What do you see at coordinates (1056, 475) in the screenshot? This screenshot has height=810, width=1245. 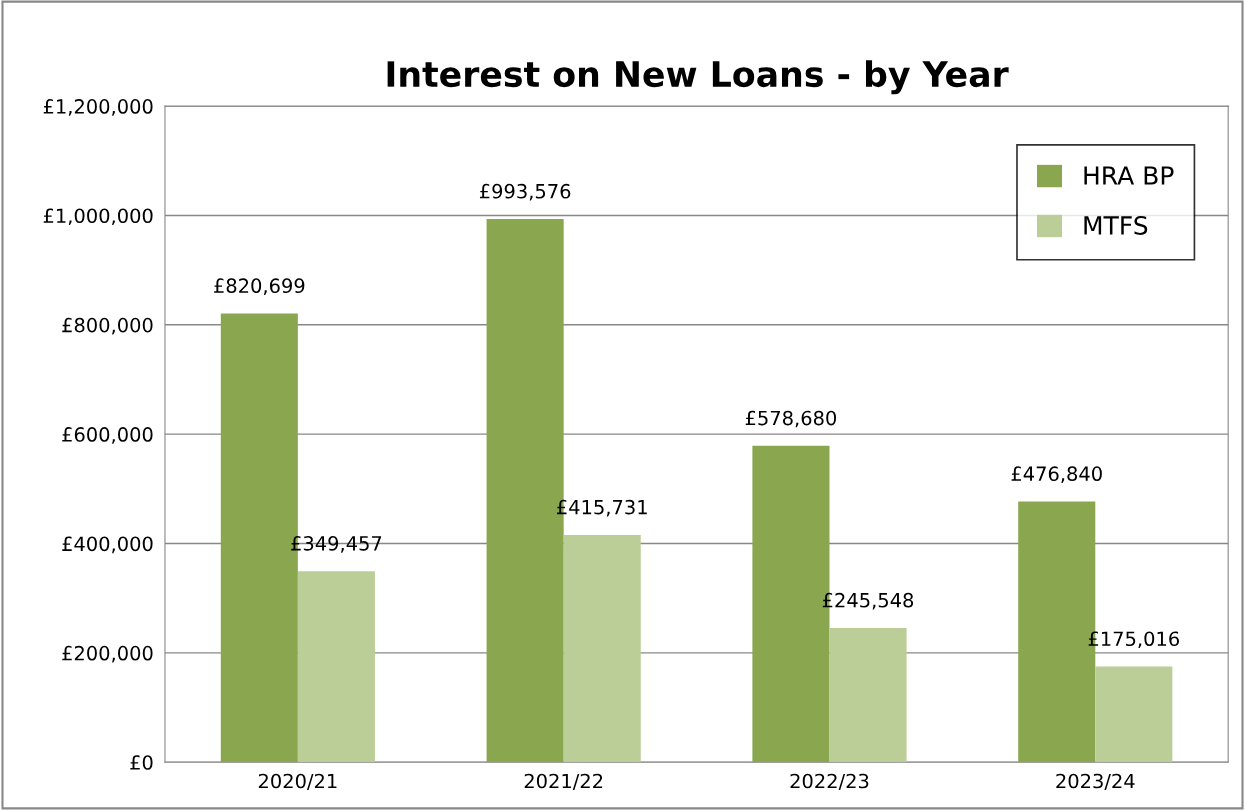 I see `data-label: £476,840` at bounding box center [1056, 475].